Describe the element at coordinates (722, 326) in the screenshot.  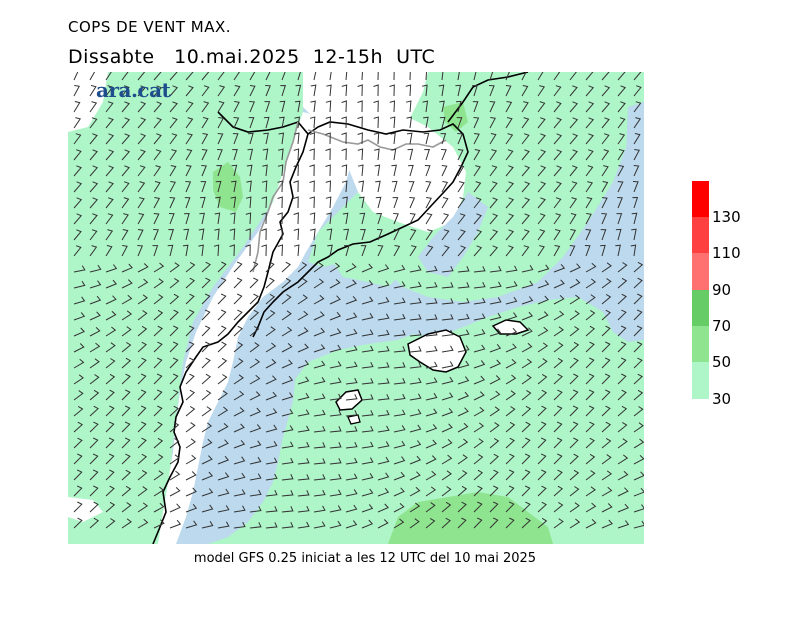
I see `legend-label-70: 70` at that location.